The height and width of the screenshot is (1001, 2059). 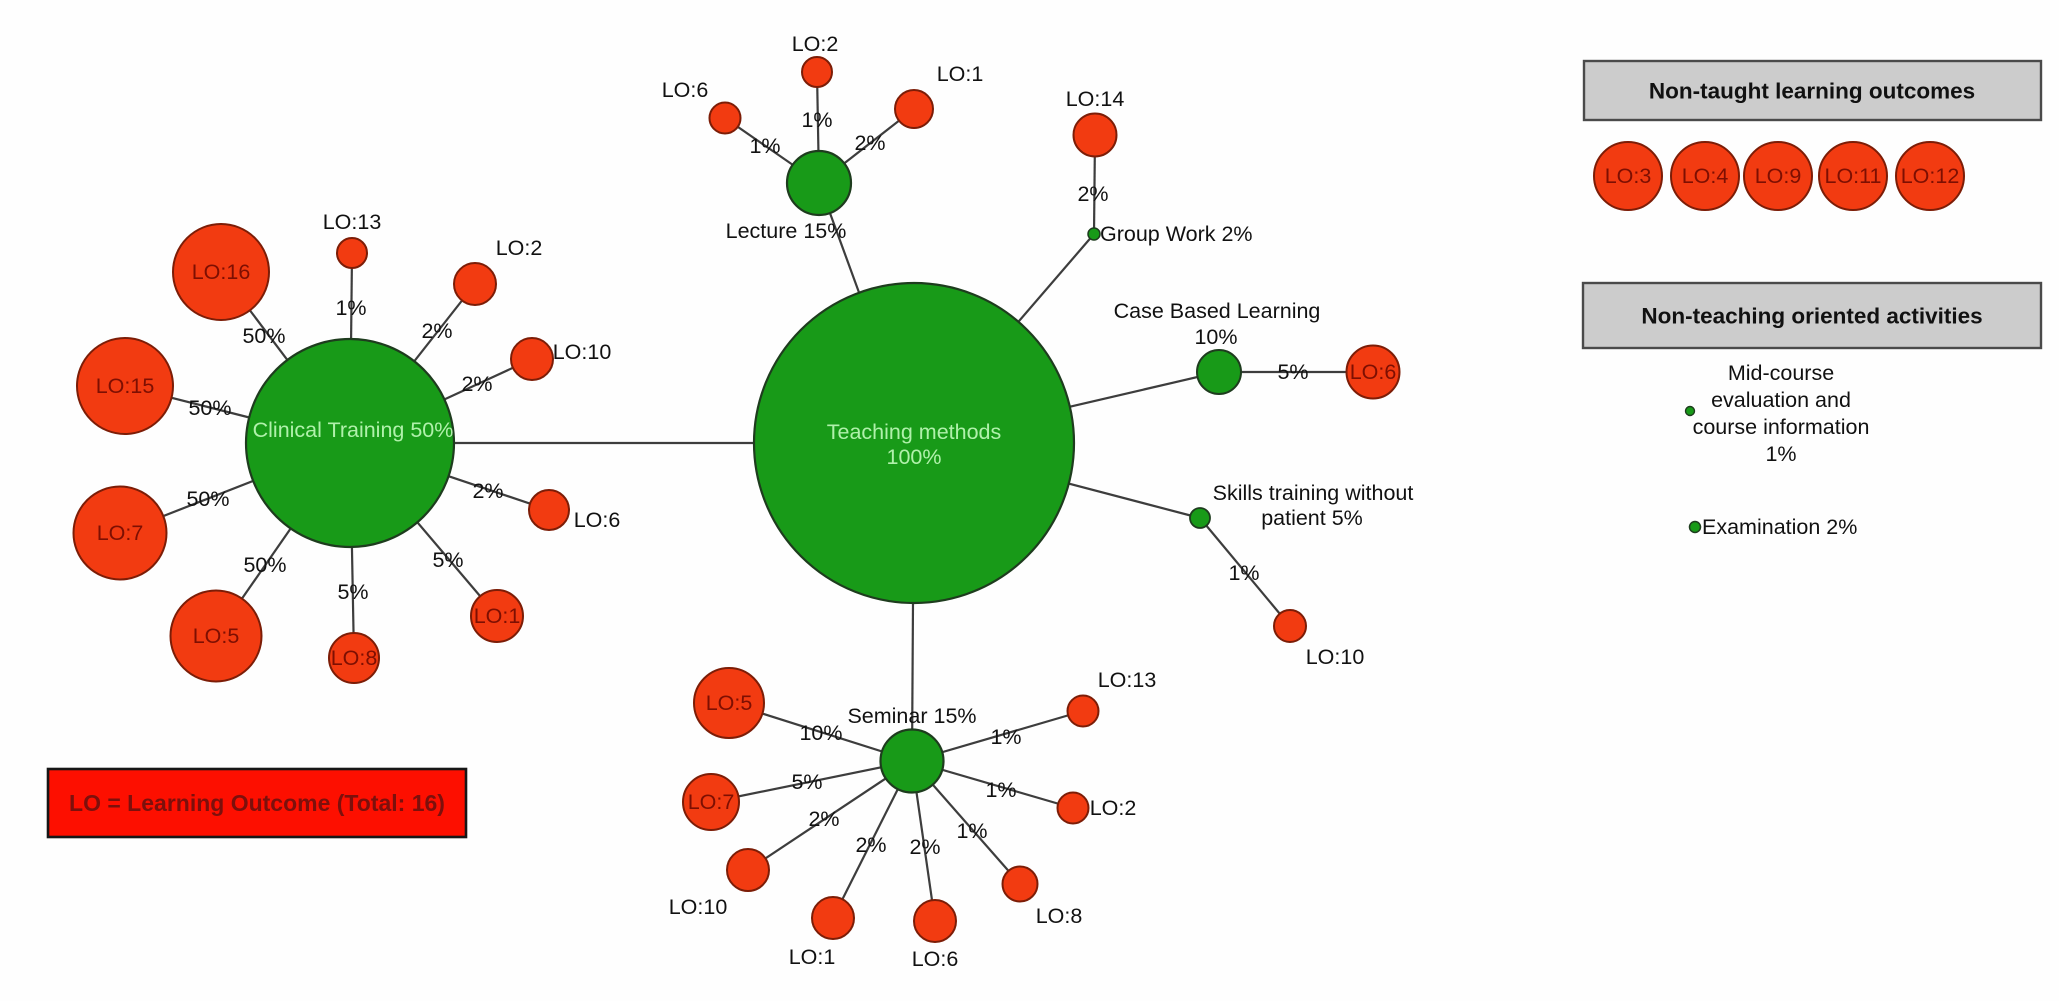 I want to click on svg-text: LO:9, so click(x=1778, y=176).